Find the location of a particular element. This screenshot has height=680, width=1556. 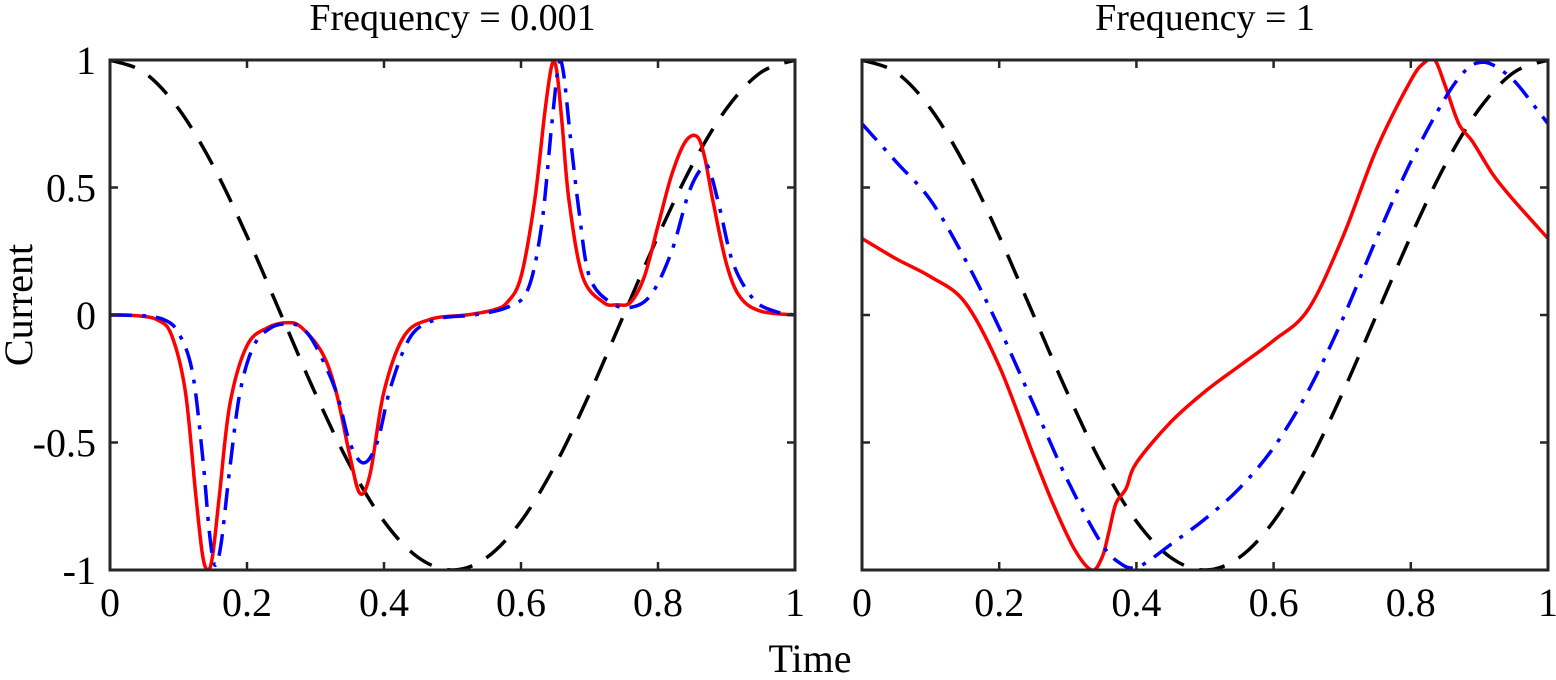

y-tick-label: 1 is located at coordinates (86, 60).